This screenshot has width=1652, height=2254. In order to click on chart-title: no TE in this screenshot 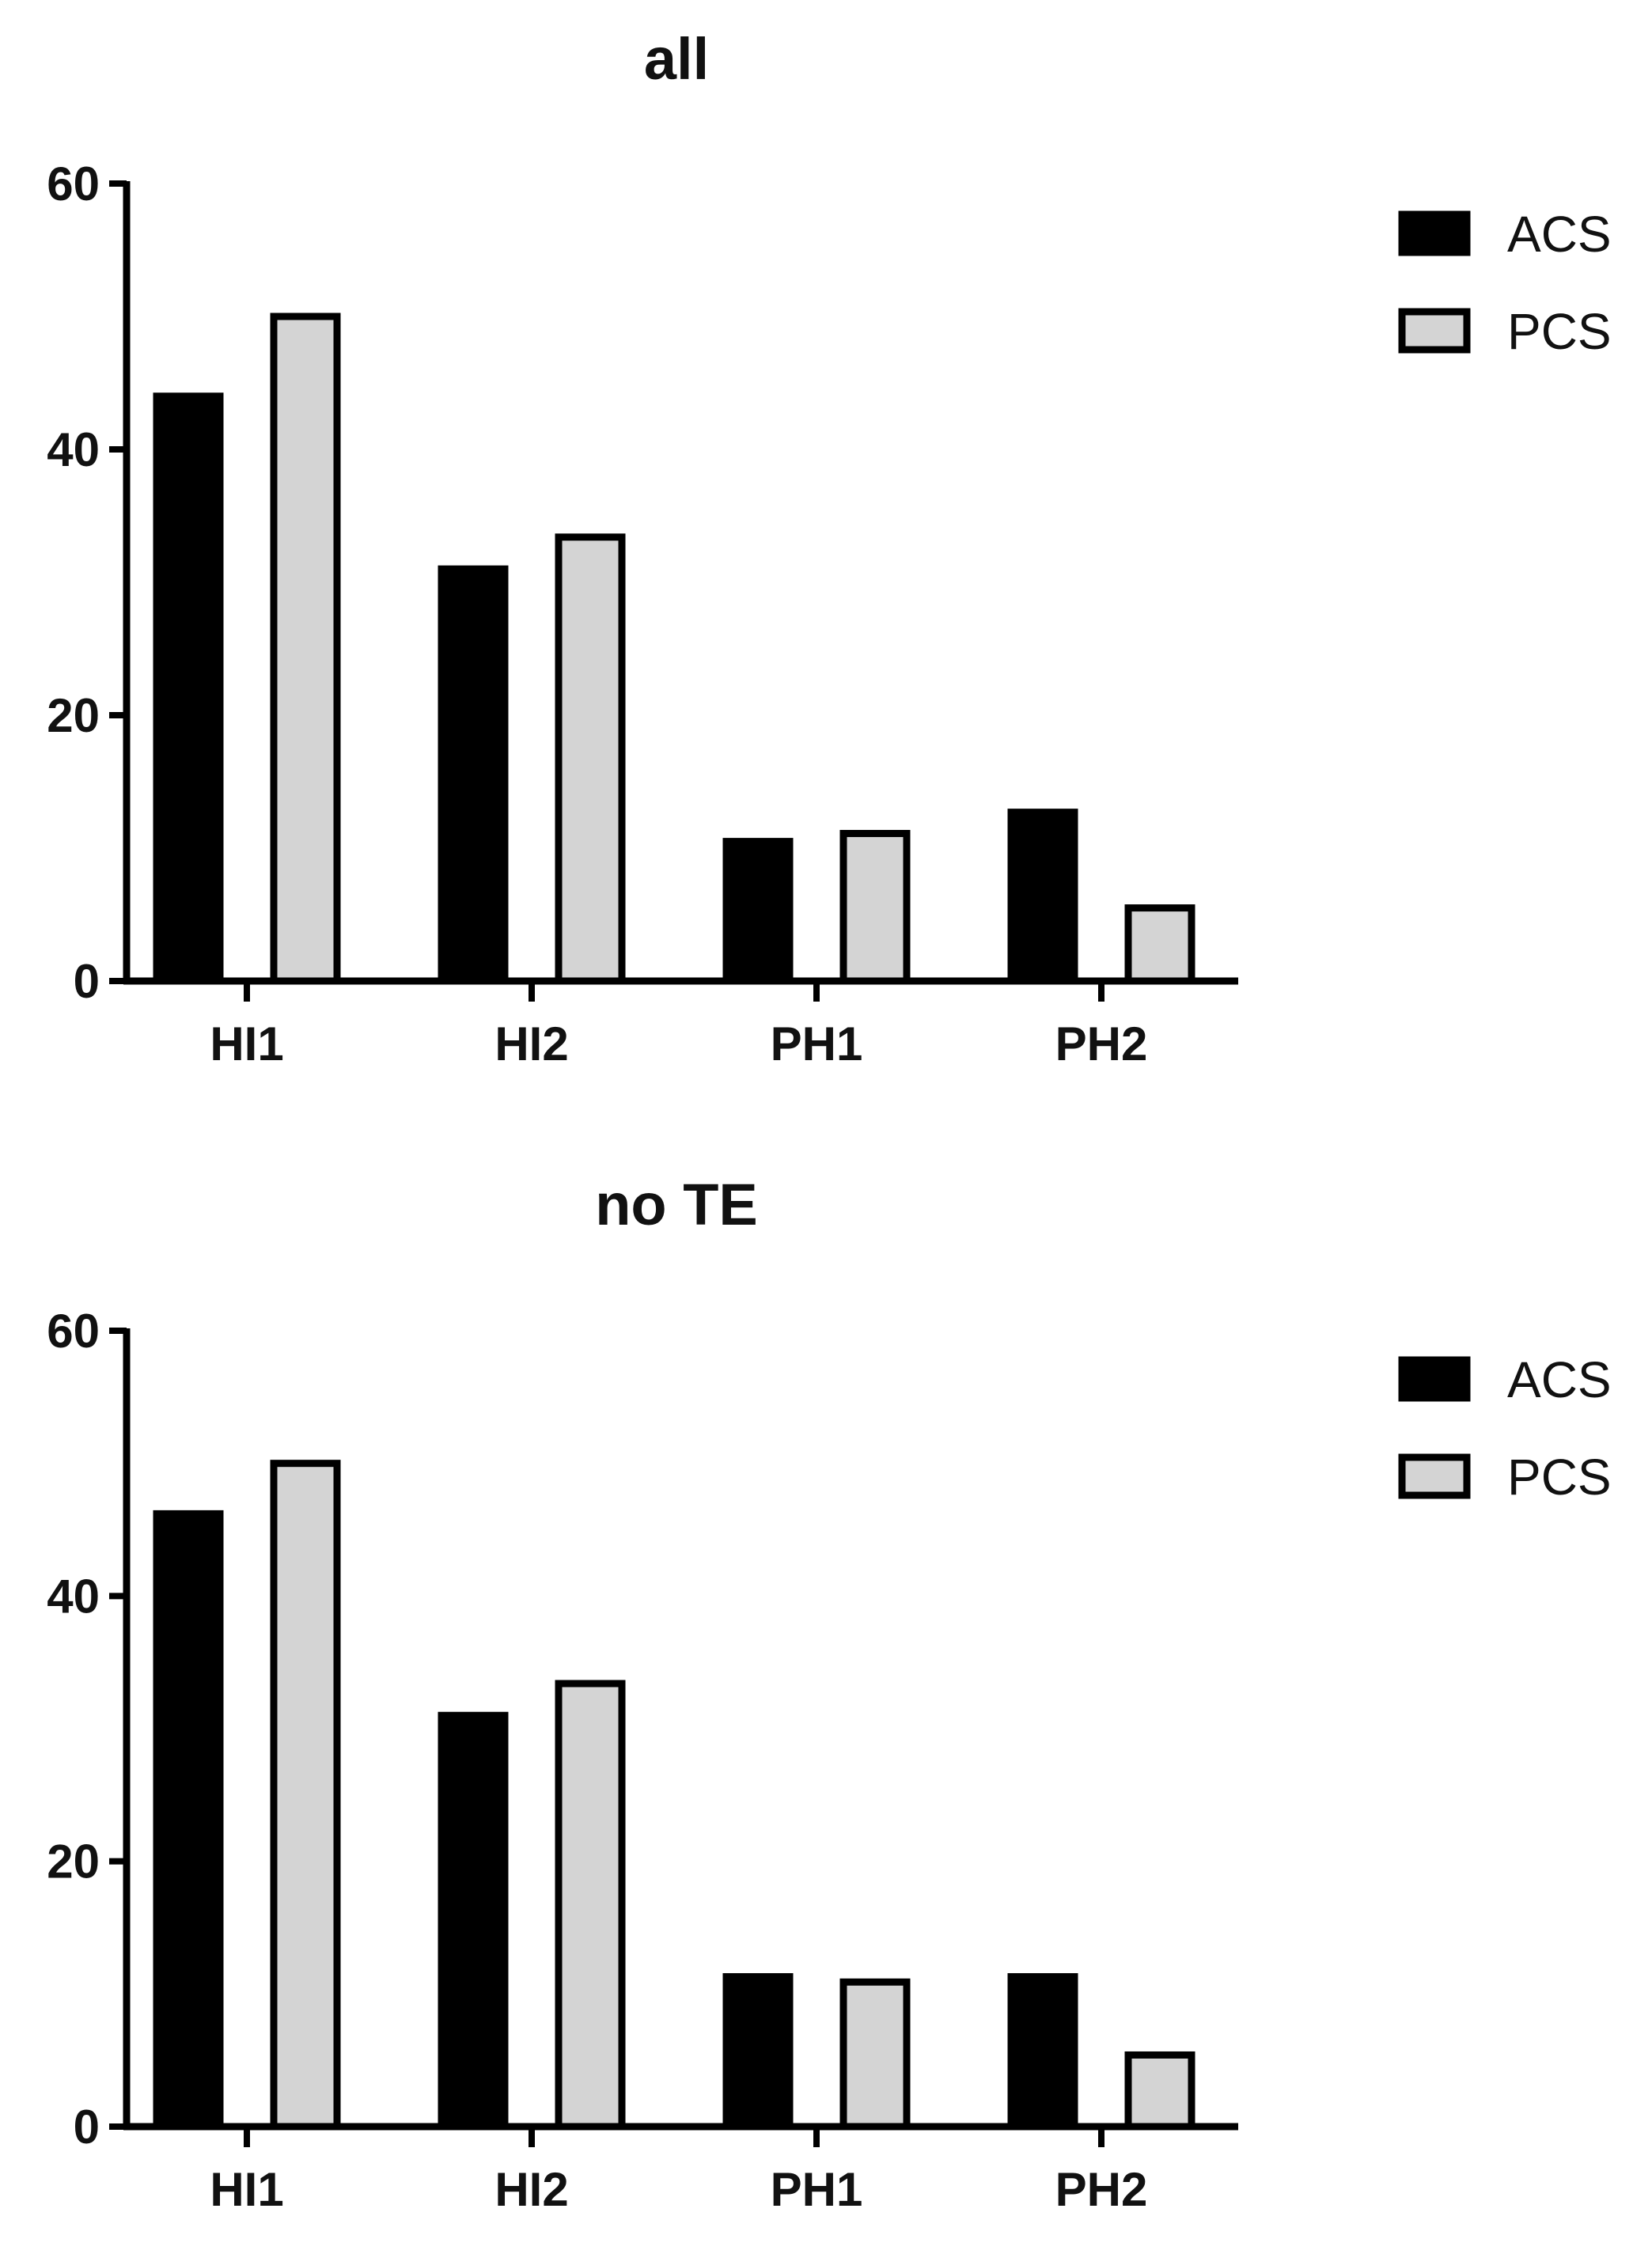, I will do `click(677, 1204)`.